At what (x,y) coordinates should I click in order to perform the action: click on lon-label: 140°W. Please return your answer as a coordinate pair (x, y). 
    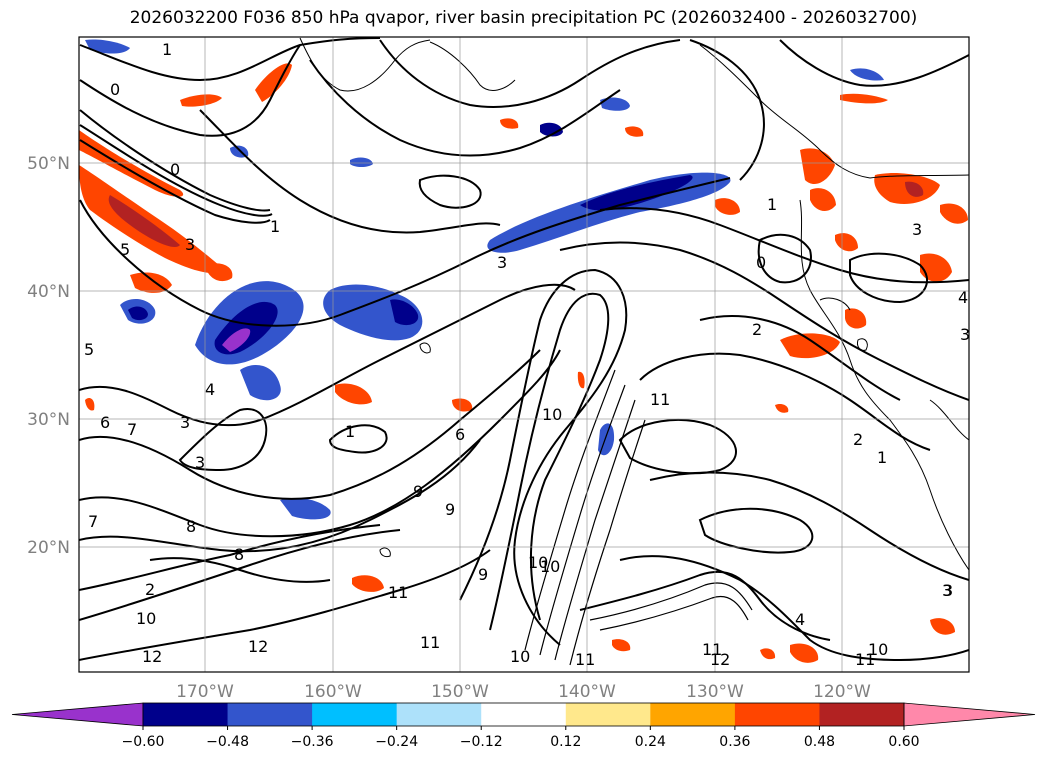
    Looking at the image, I should click on (587, 692).